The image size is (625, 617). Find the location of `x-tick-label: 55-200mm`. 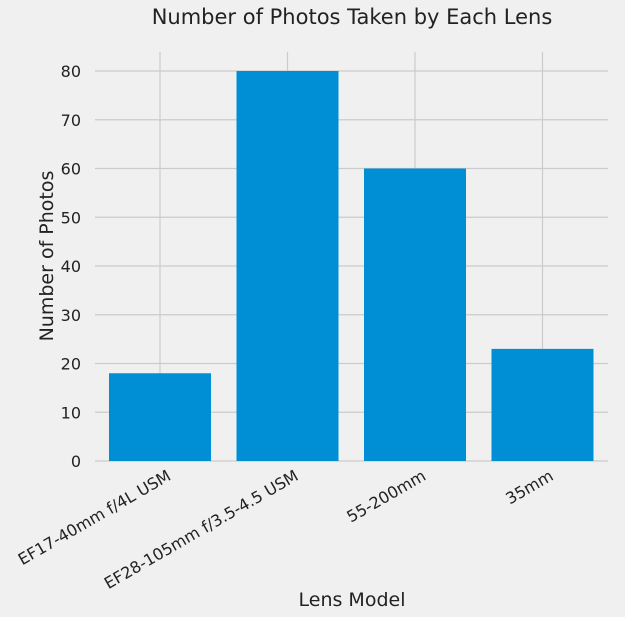

x-tick-label: 55-200mm is located at coordinates (386, 496).